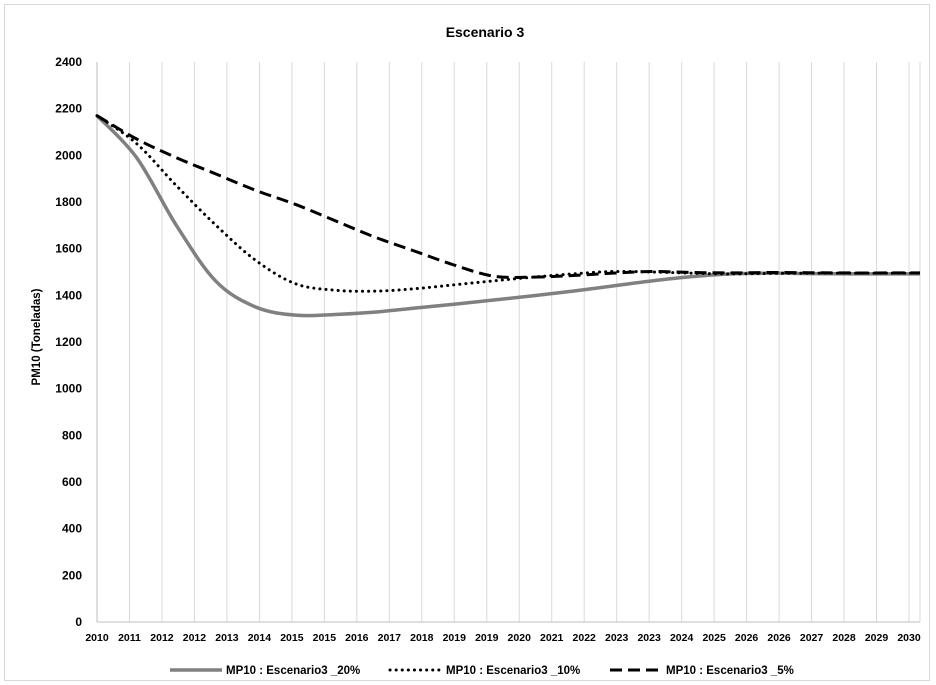 Image resolution: width=936 pixels, height=685 pixels. What do you see at coordinates (714, 638) in the screenshot?
I see `x-tick-label: 2025` at bounding box center [714, 638].